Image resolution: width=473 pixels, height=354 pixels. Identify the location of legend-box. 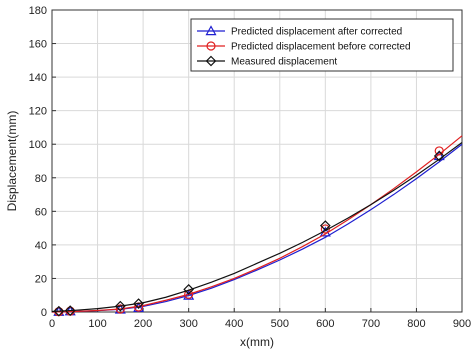
(322, 45).